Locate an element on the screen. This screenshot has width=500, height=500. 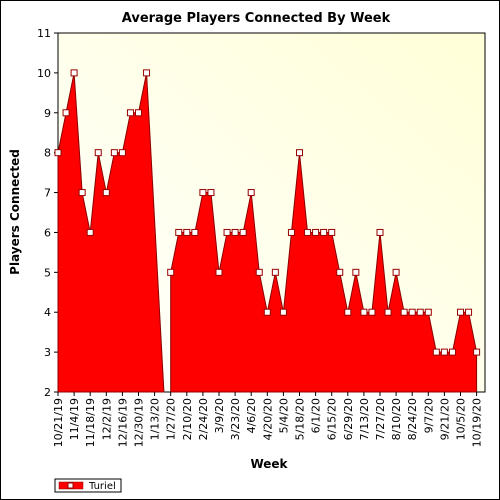
x-tick-label: 4/20/20 is located at coordinates (267, 419).